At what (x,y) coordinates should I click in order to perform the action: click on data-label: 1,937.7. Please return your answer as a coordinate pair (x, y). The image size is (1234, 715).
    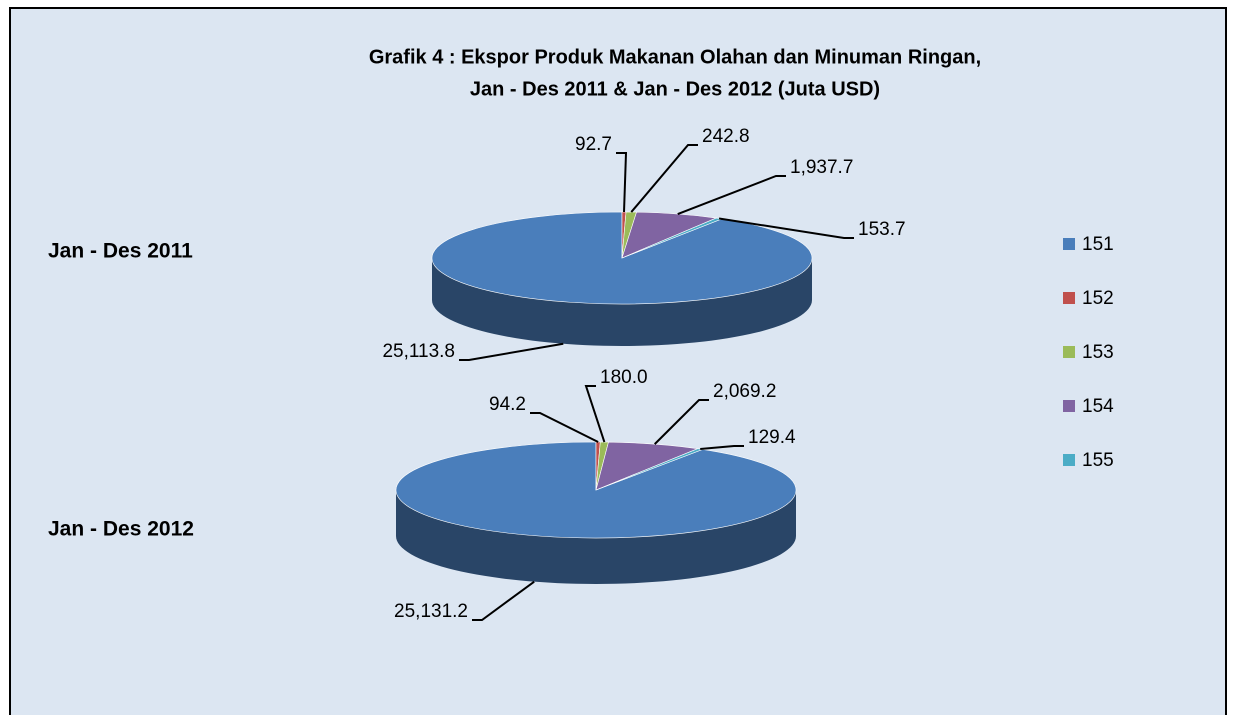
    Looking at the image, I should click on (821, 167).